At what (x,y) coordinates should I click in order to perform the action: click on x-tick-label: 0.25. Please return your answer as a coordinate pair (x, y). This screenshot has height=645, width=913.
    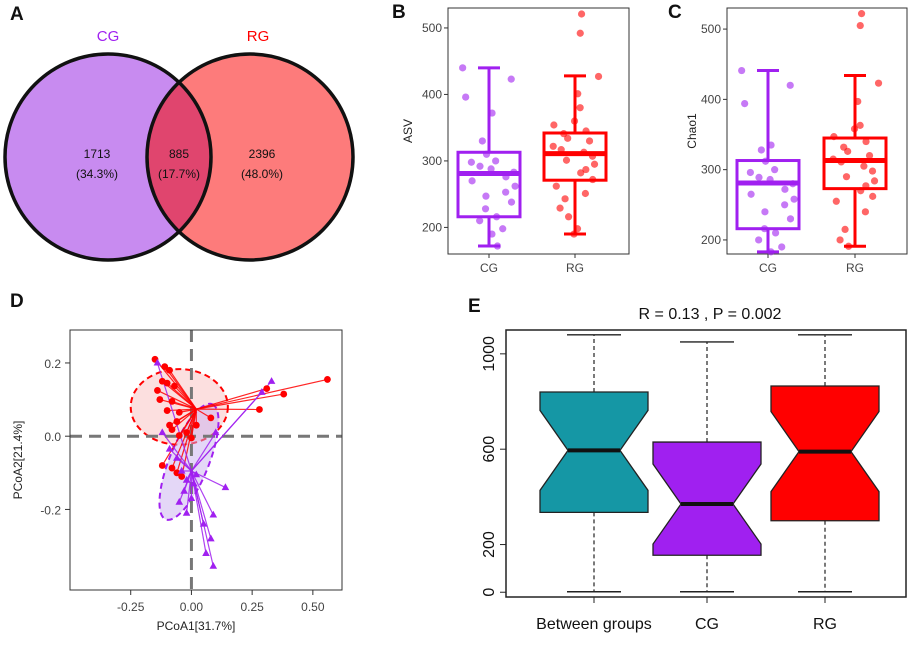
    Looking at the image, I should click on (252, 607).